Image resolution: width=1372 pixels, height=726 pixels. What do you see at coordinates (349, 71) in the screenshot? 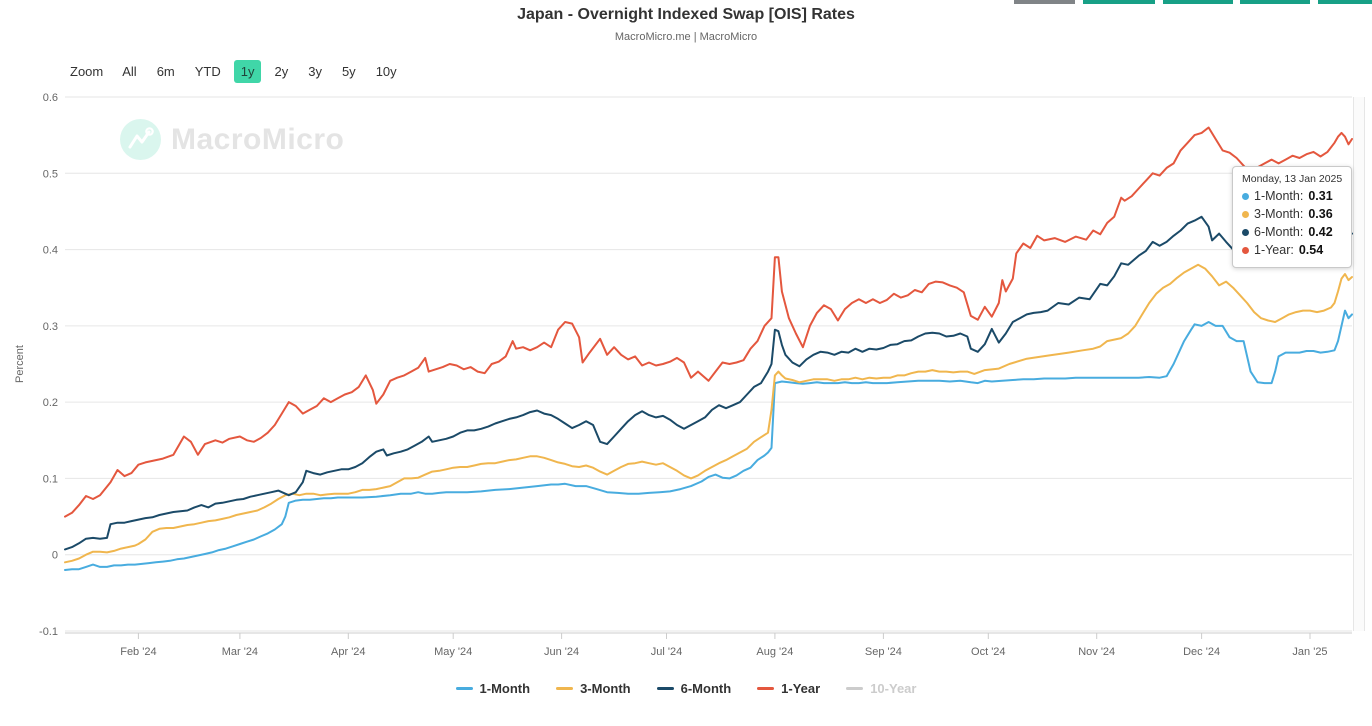
I see `zoom-button-5y: 5y` at bounding box center [349, 71].